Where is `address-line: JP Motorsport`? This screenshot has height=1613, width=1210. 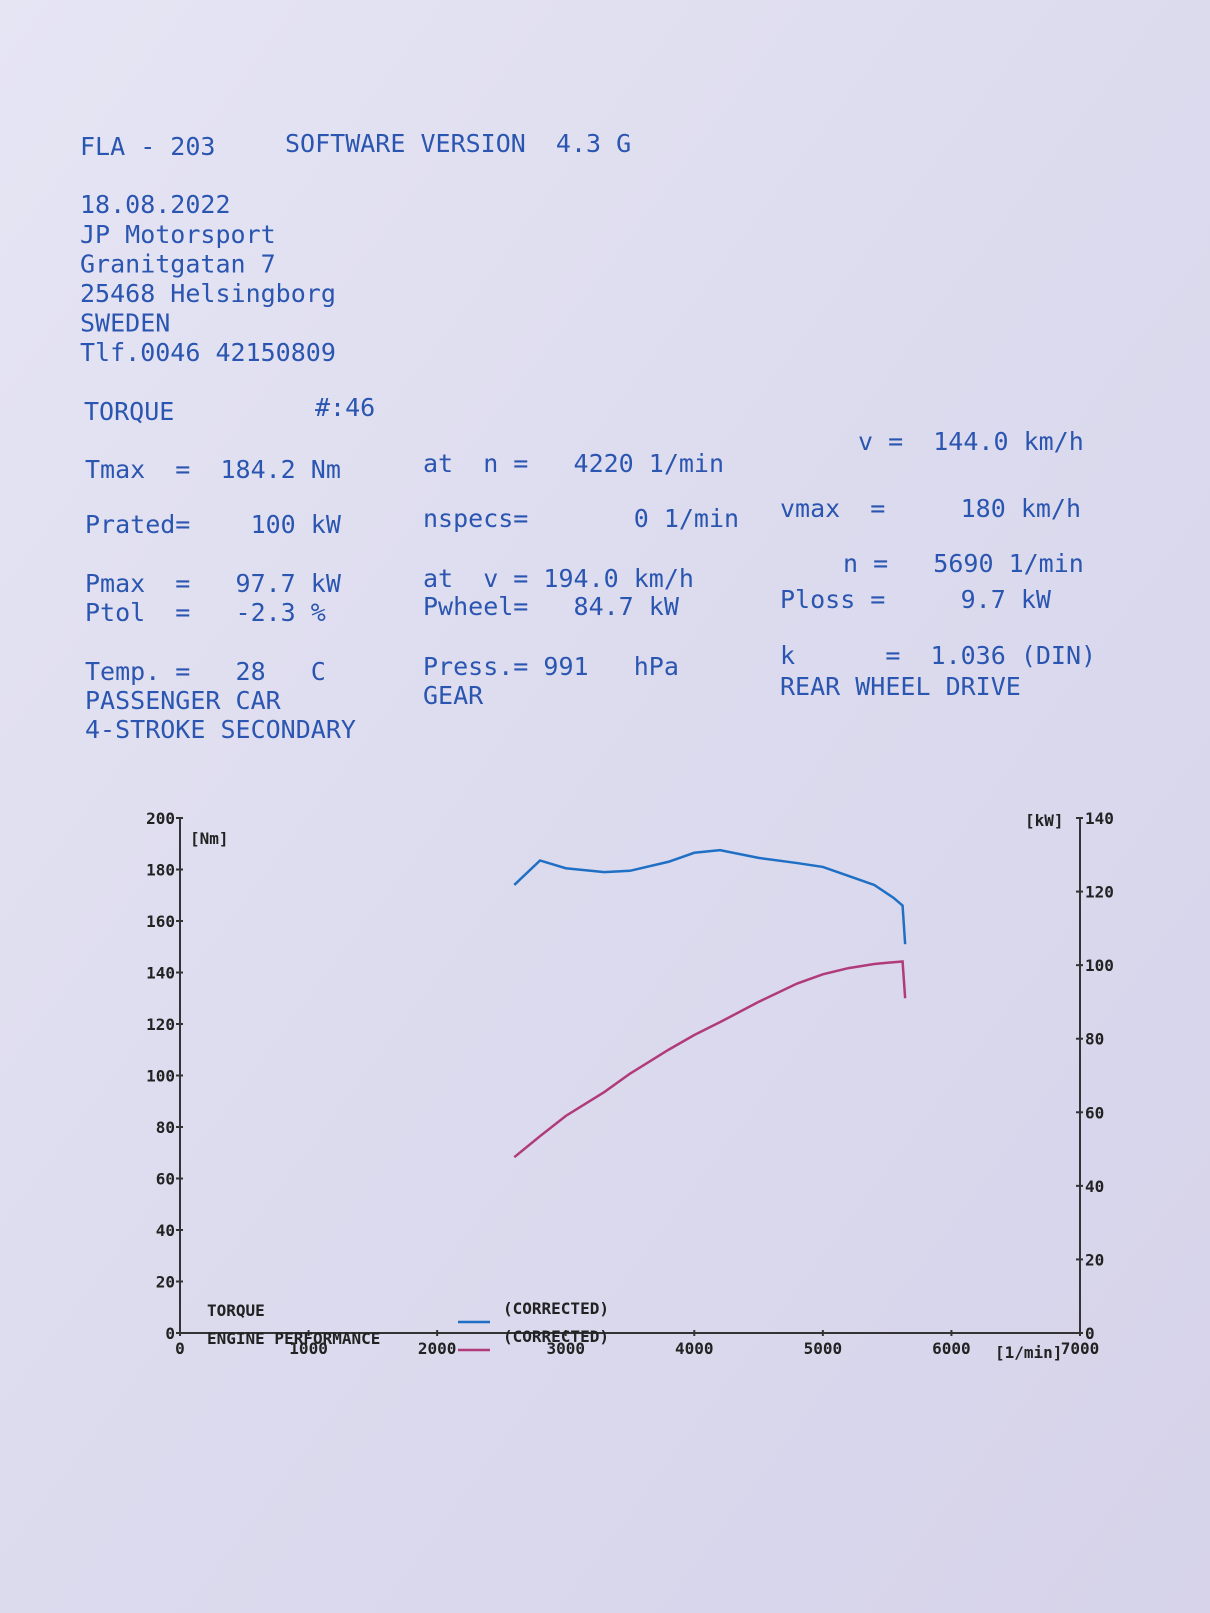 address-line: JP Motorsport is located at coordinates (178, 234).